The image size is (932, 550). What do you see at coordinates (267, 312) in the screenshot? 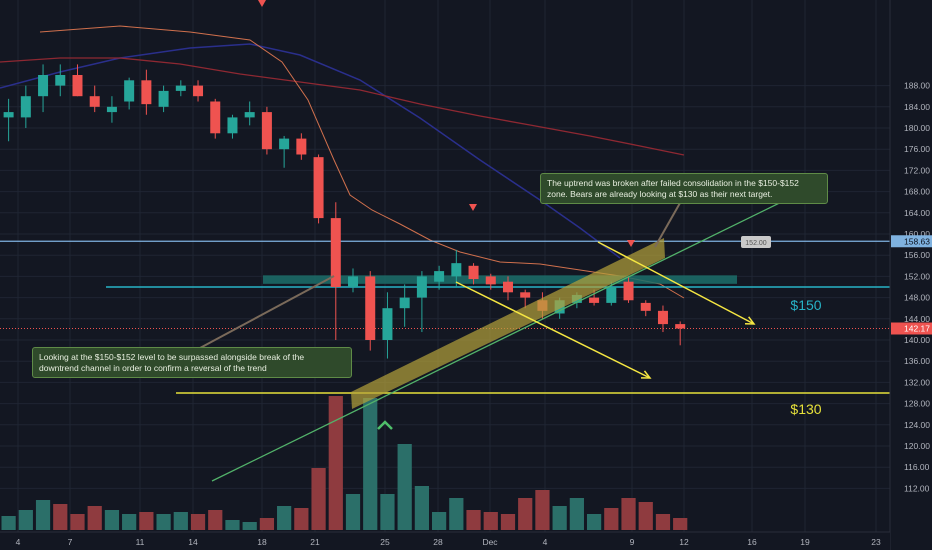
I see `note-left-connector` at bounding box center [267, 312].